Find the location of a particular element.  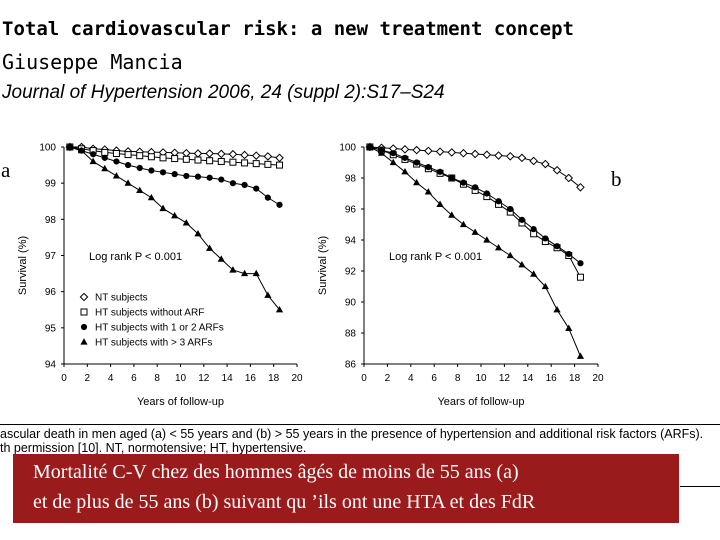

legend-label: HT subjects with 1 or 2 ARFs is located at coordinates (159, 328).